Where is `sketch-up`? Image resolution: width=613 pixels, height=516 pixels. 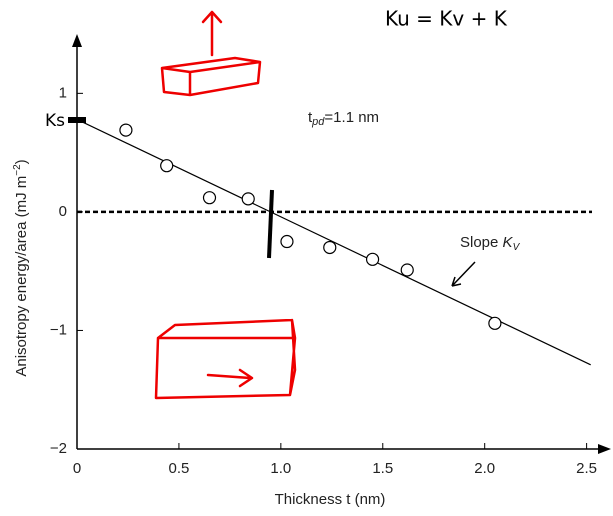 sketch-up is located at coordinates (211, 53).